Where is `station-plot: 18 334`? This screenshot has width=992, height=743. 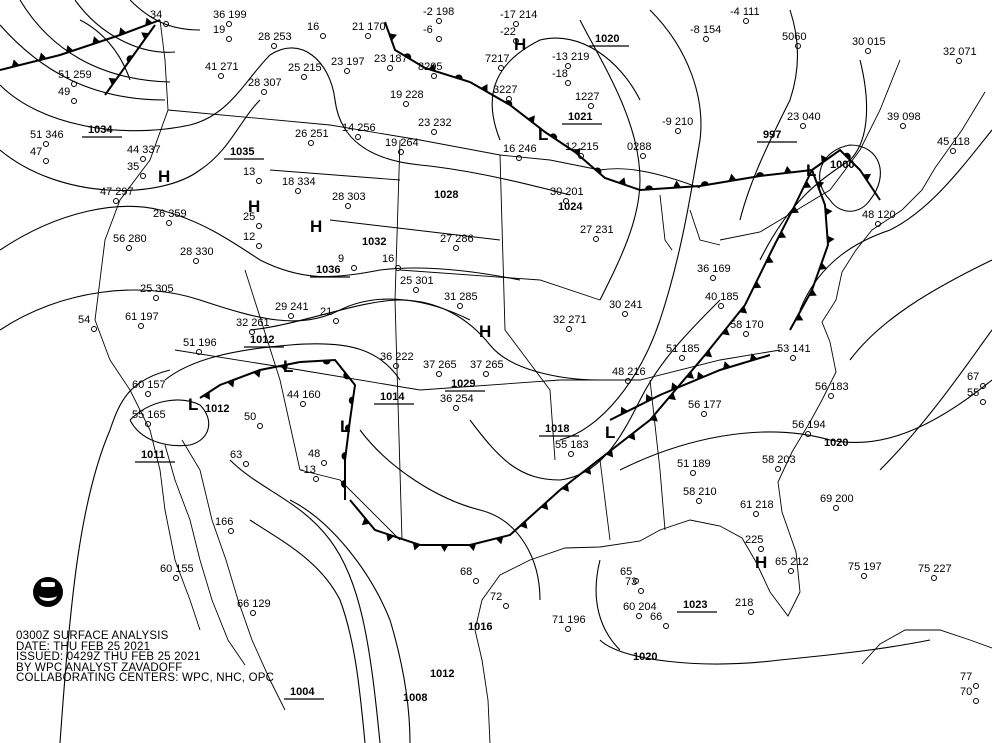 station-plot: 18 334 is located at coordinates (299, 182).